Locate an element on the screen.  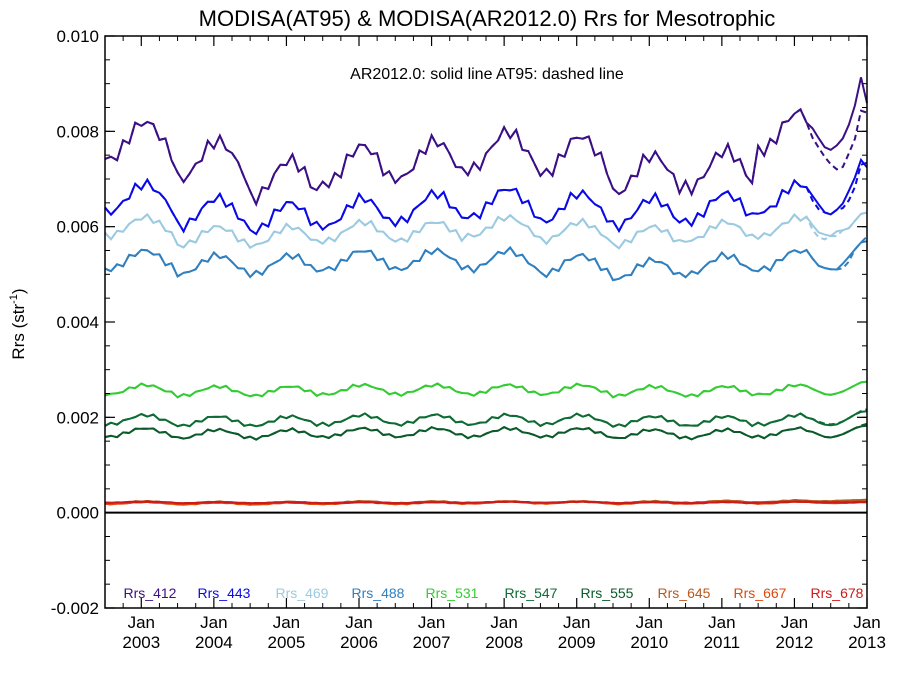
y-tick-label: 0.000 is located at coordinates (77, 513).